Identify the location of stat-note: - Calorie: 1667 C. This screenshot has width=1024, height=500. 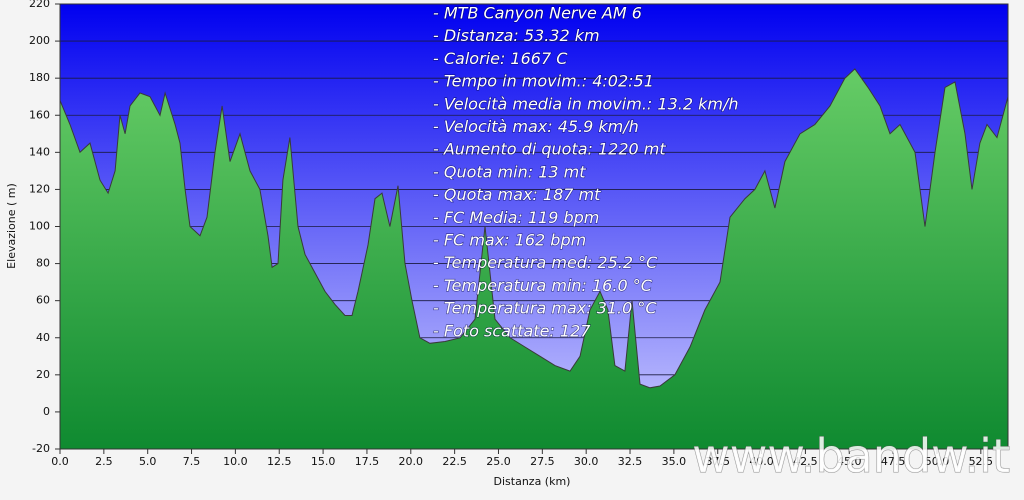
(500, 58).